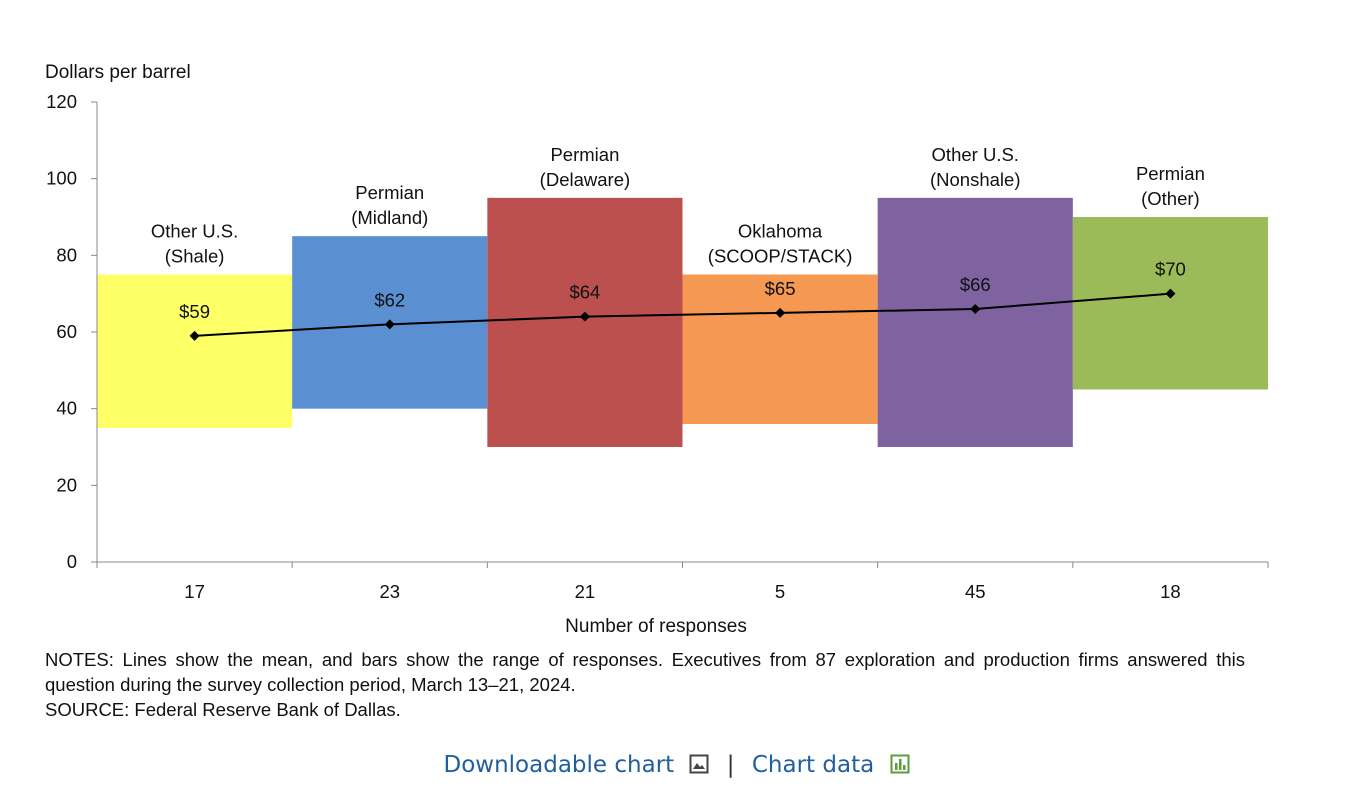 This screenshot has height=802, width=1353. Describe the element at coordinates (61, 101) in the screenshot. I see `y-tick-label: 120` at that location.